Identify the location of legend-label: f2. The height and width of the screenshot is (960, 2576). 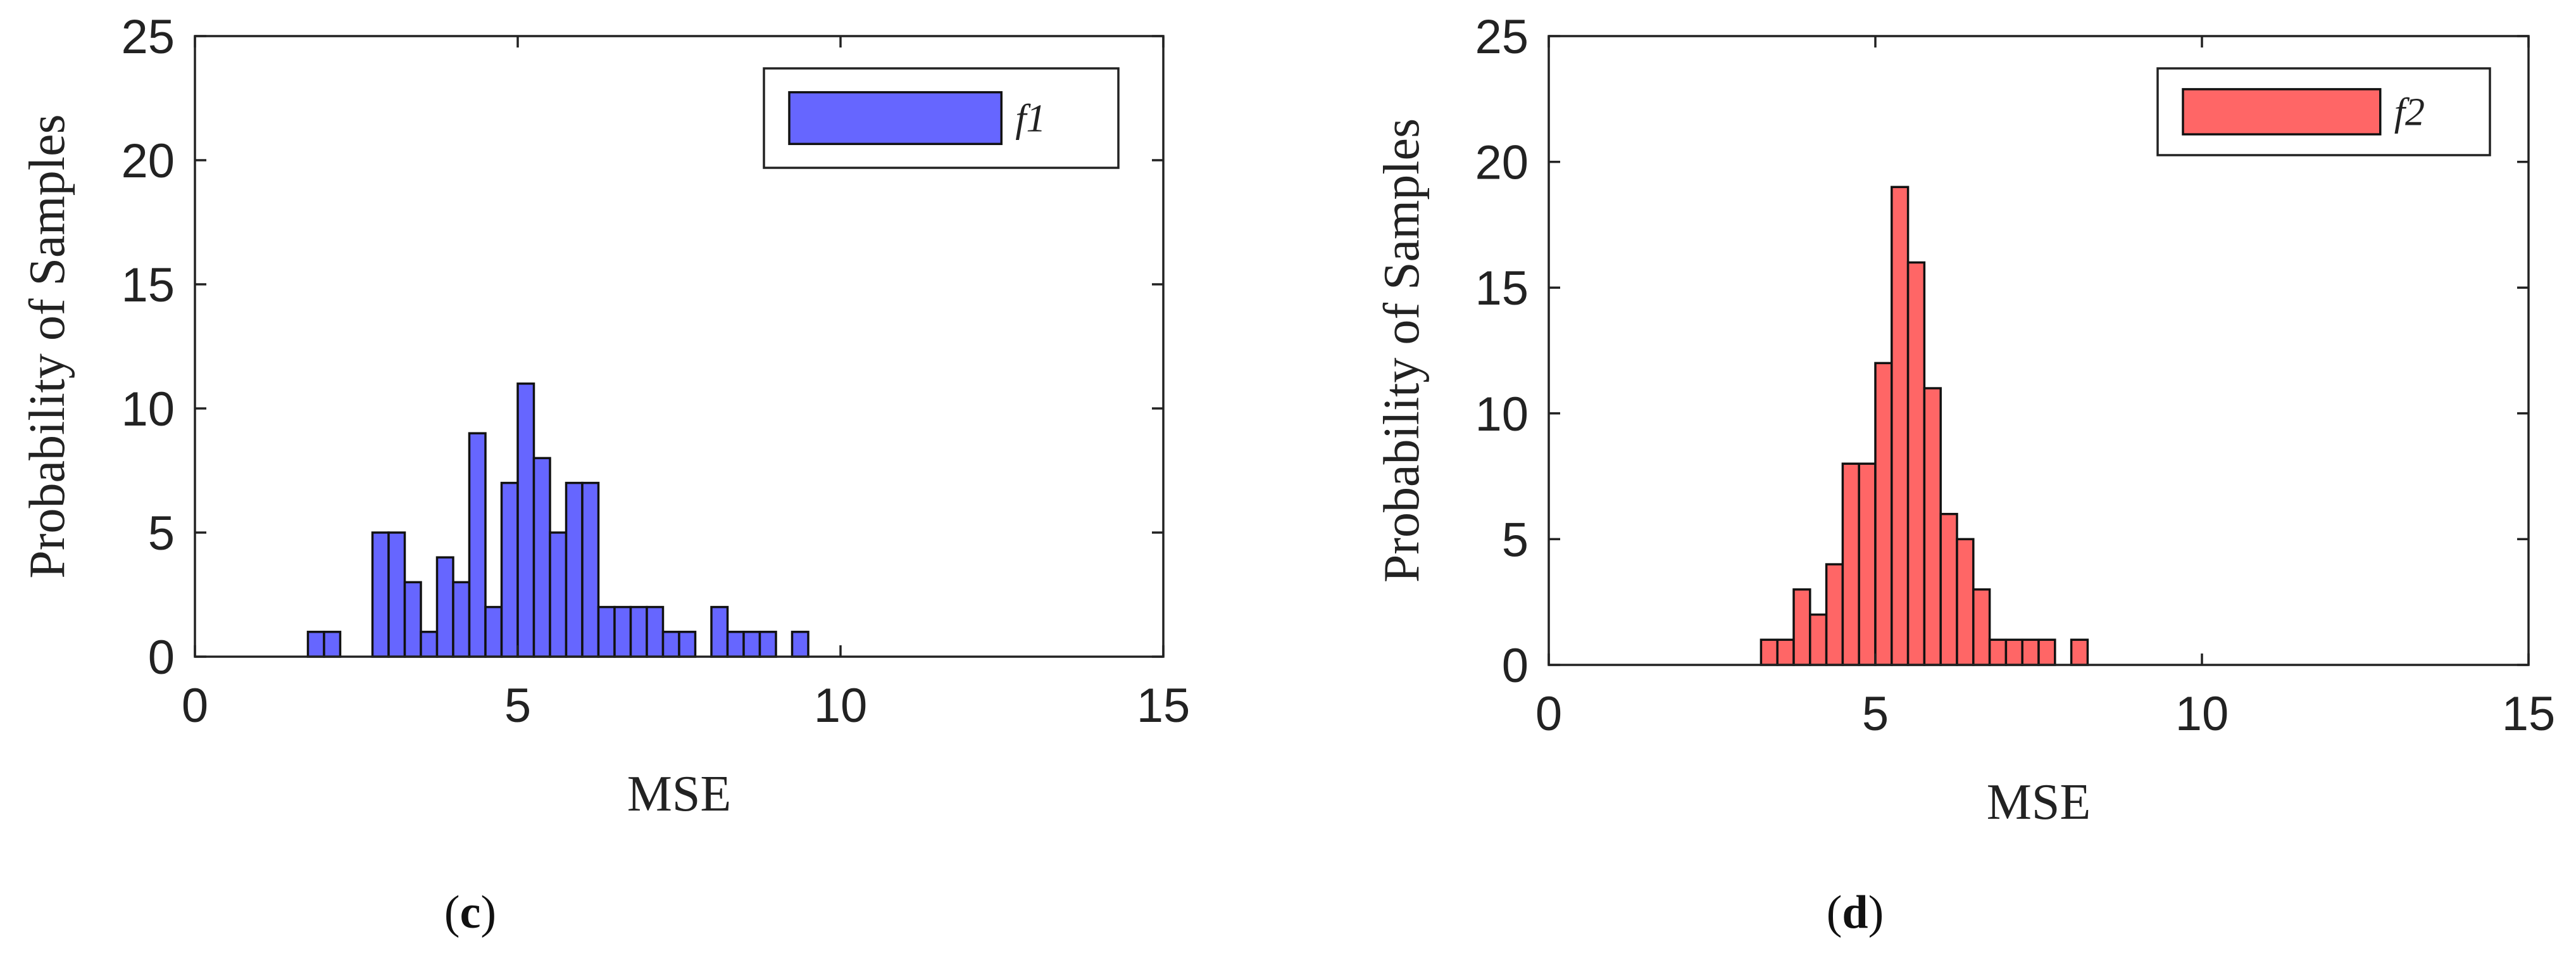
(2409, 113).